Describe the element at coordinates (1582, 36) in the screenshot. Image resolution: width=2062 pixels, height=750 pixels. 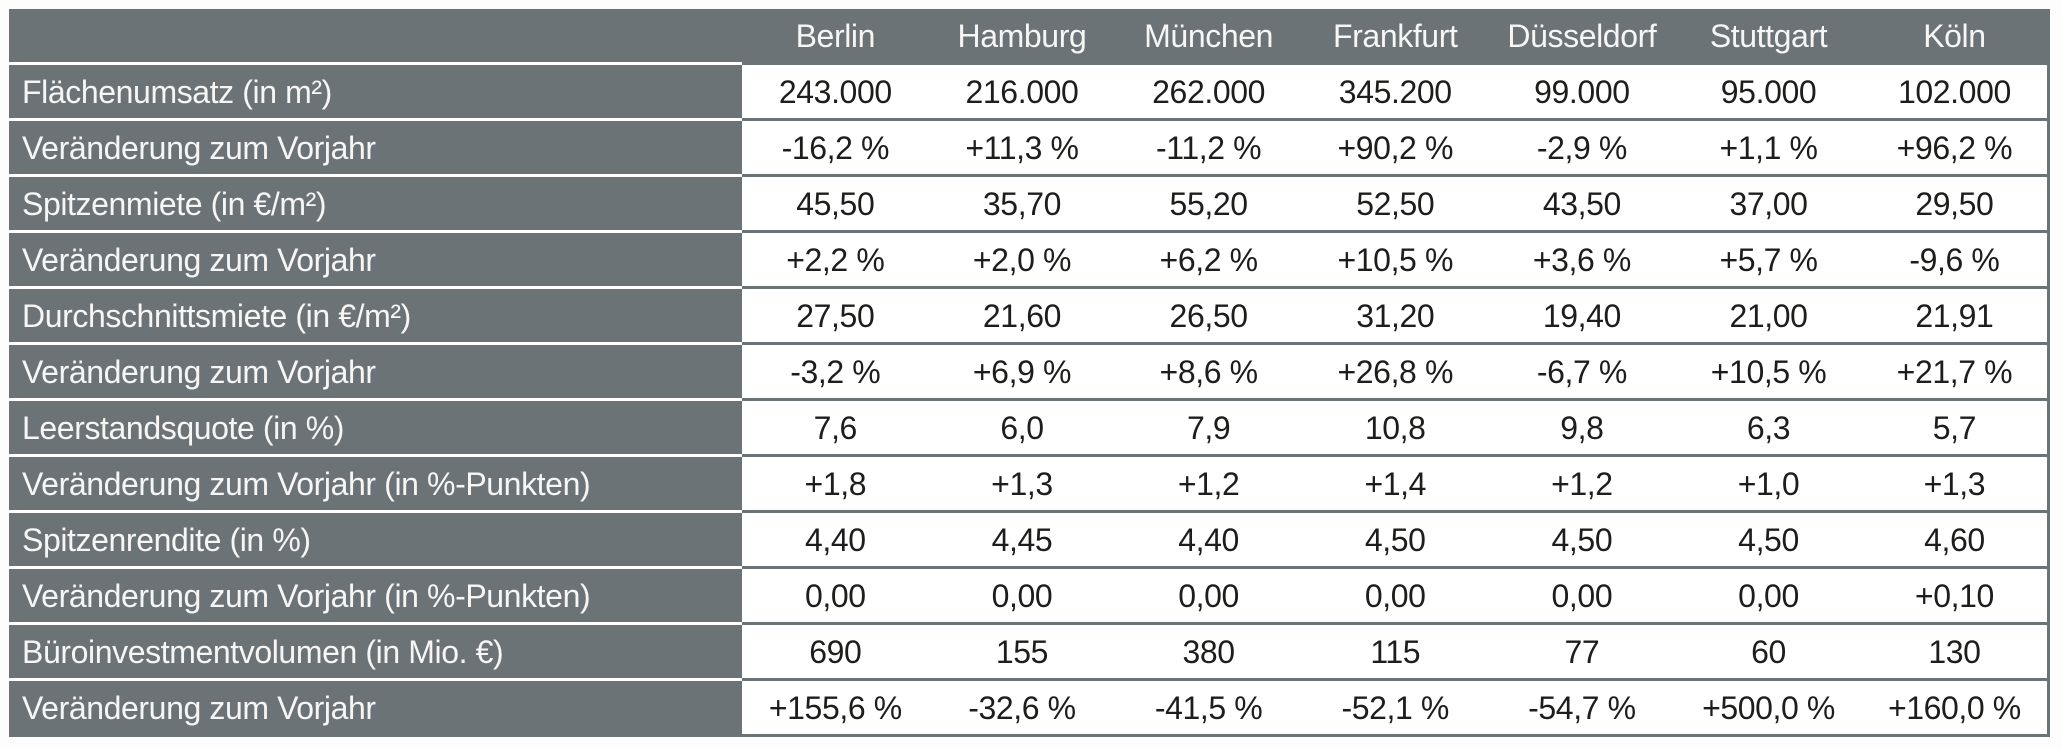
I see `column-header-duesseldorf: Düsseldorf` at that location.